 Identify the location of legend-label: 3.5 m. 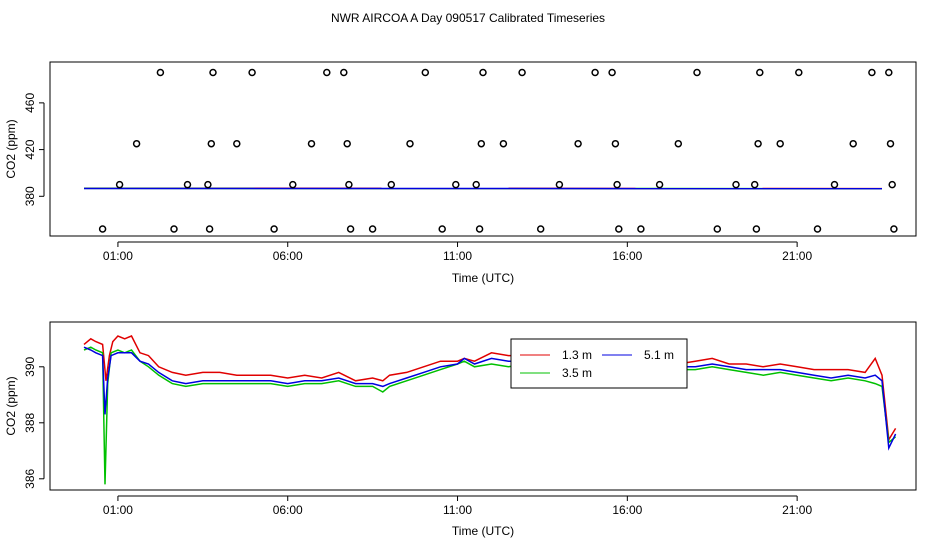
(577, 373).